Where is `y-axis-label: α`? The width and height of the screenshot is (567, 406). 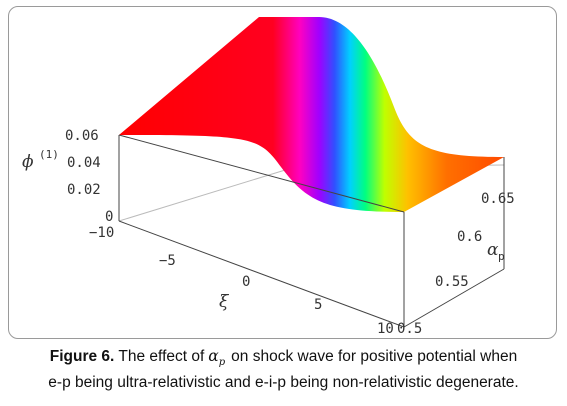 y-axis-label: α is located at coordinates (493, 250).